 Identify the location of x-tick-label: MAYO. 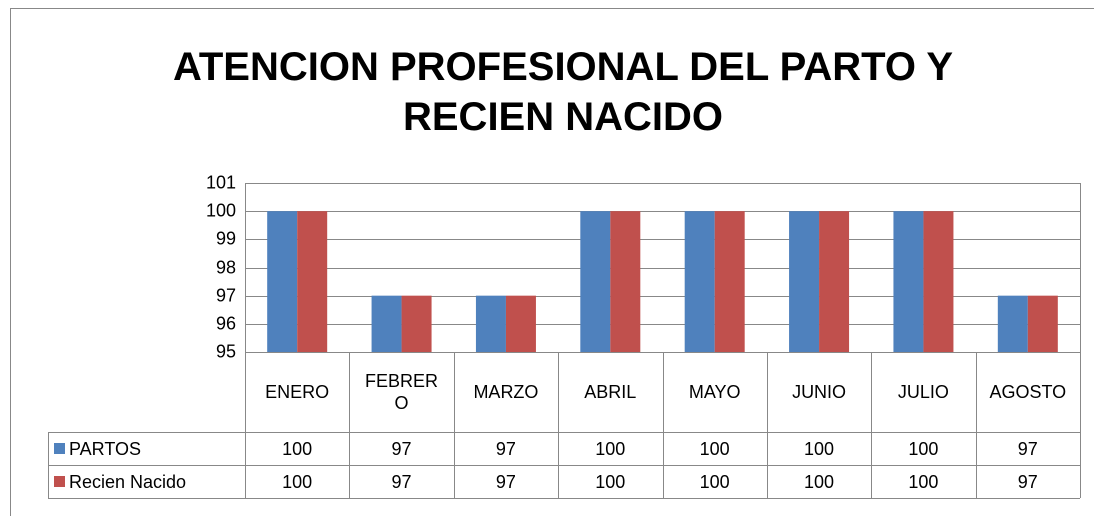
(715, 392).